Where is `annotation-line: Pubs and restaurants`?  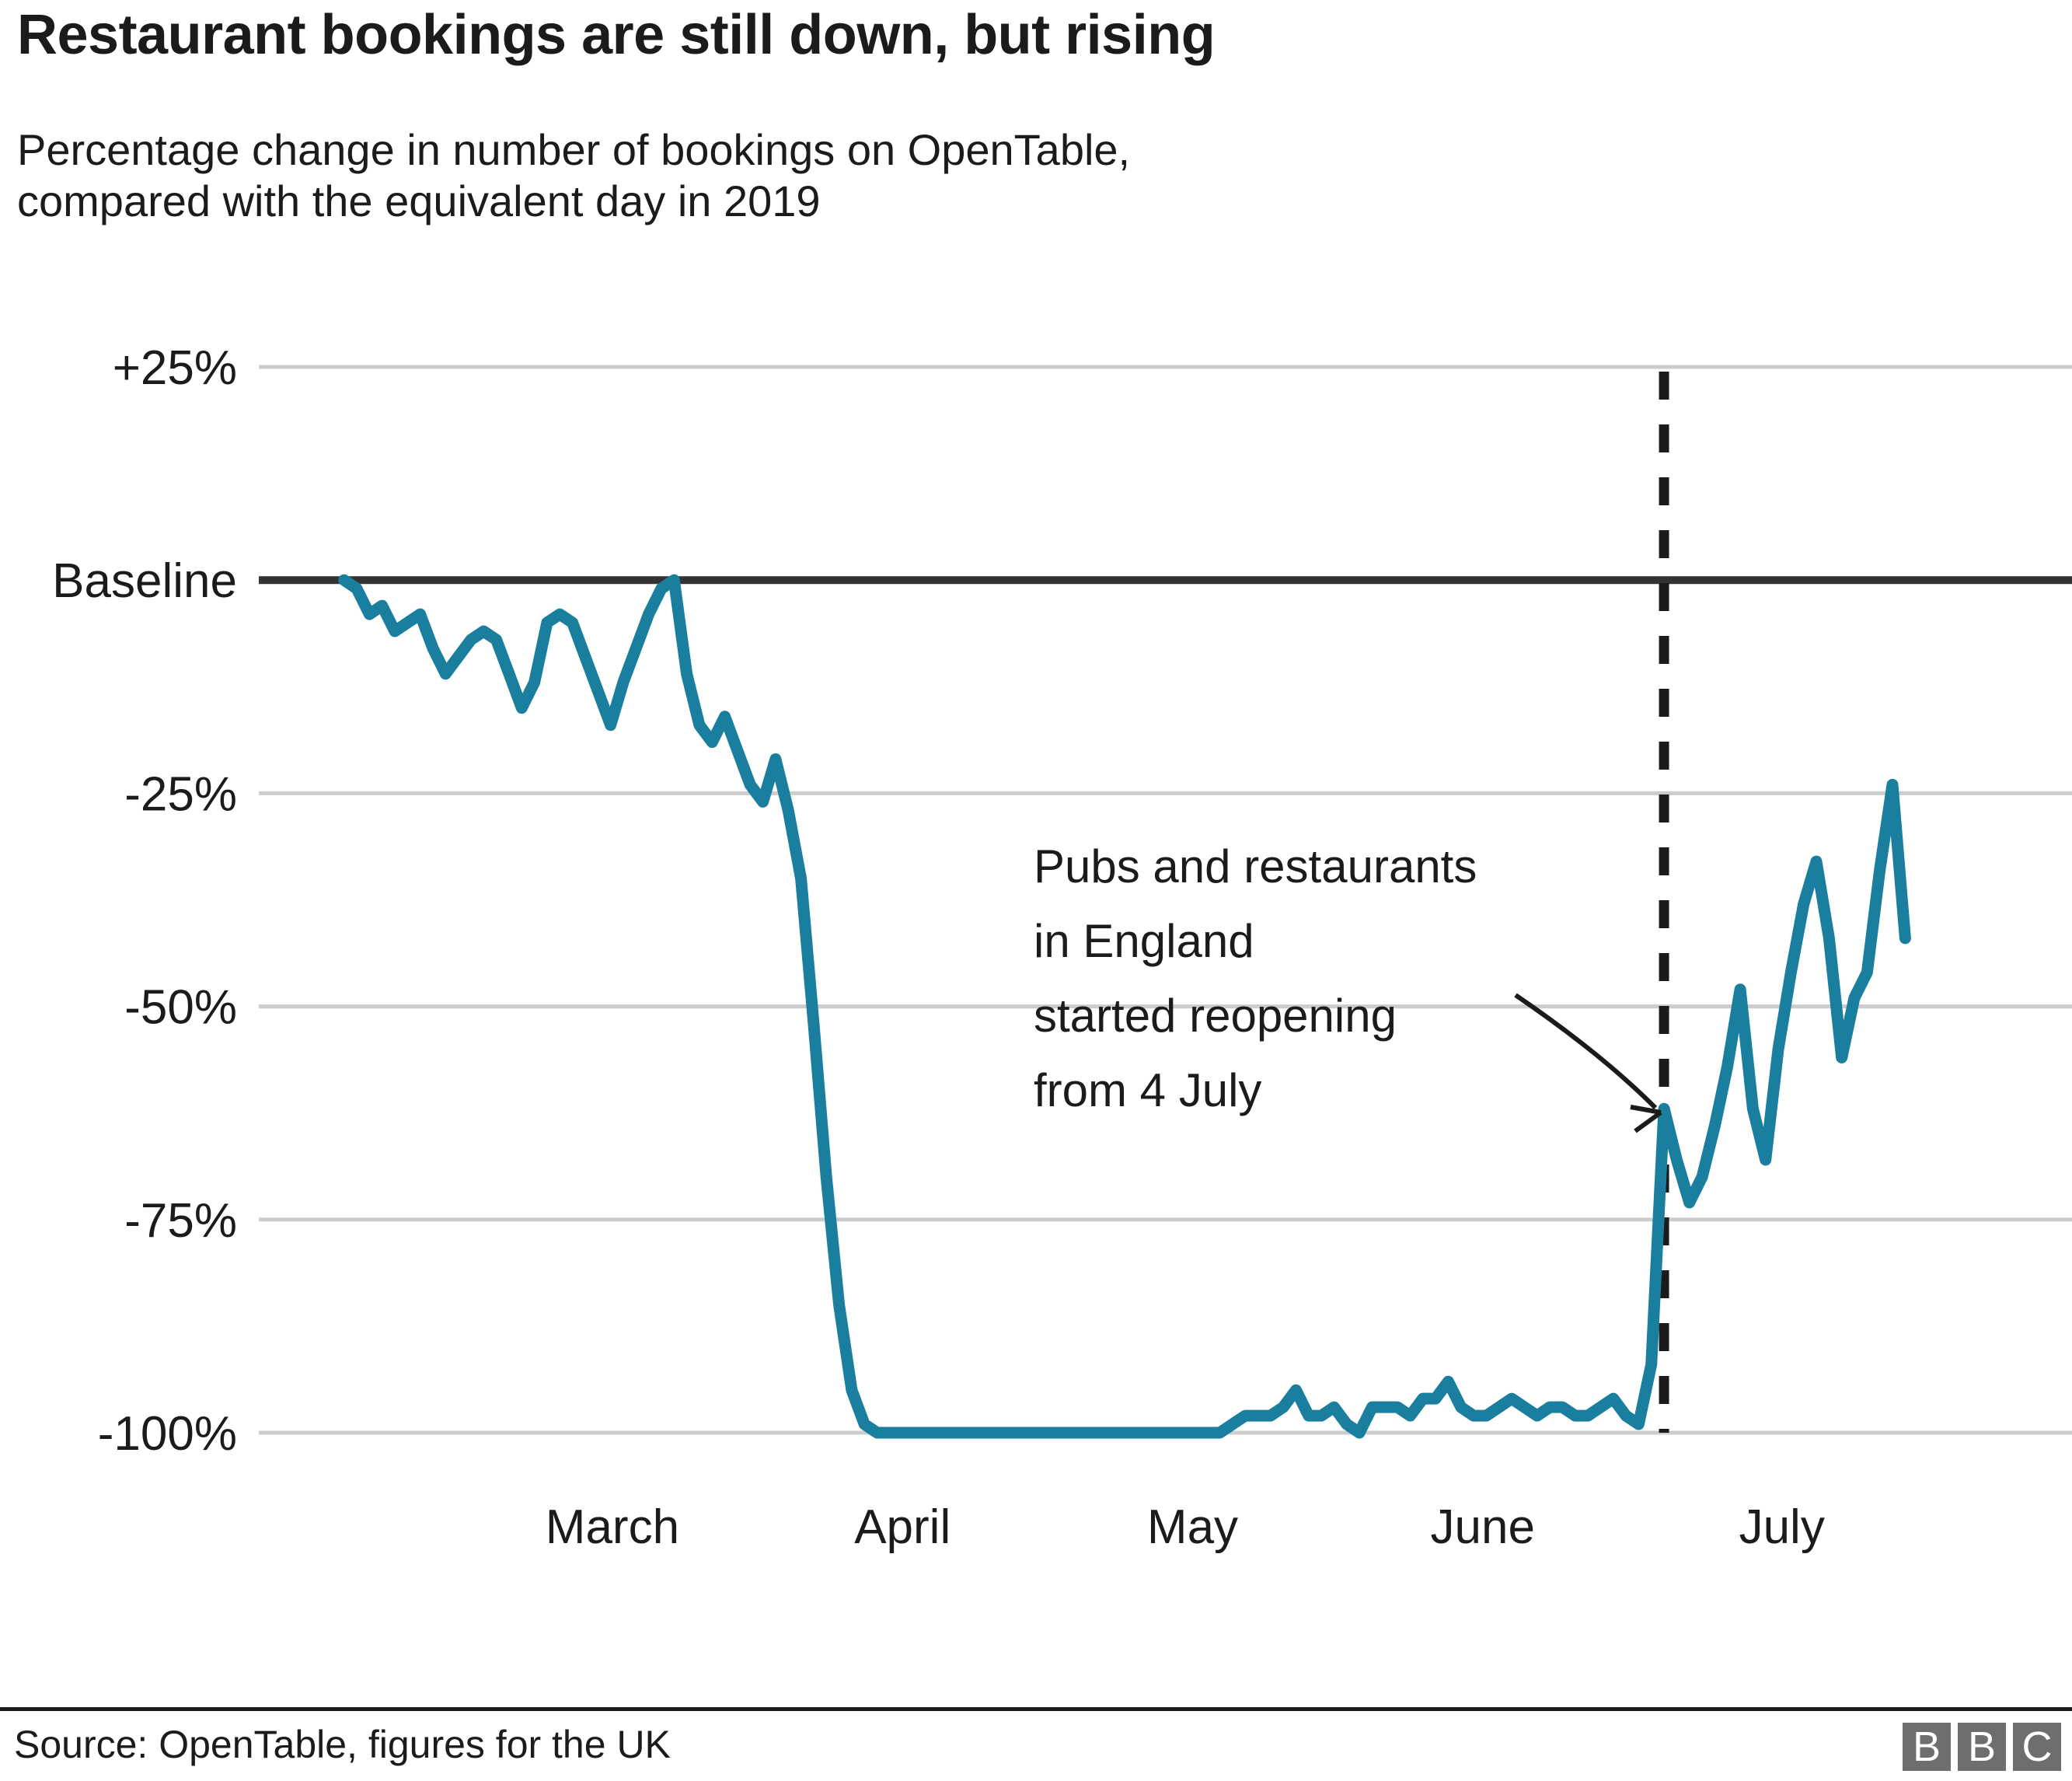
annotation-line: Pubs and restaurants is located at coordinates (1255, 866).